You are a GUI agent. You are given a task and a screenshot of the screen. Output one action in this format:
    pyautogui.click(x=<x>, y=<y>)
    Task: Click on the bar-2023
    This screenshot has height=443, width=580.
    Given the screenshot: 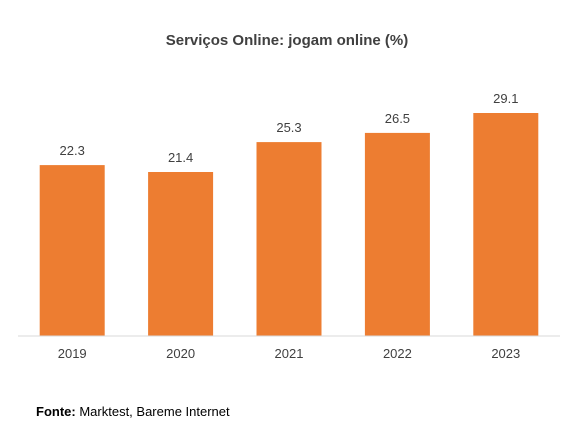 What is the action you would take?
    pyautogui.click(x=506, y=224)
    